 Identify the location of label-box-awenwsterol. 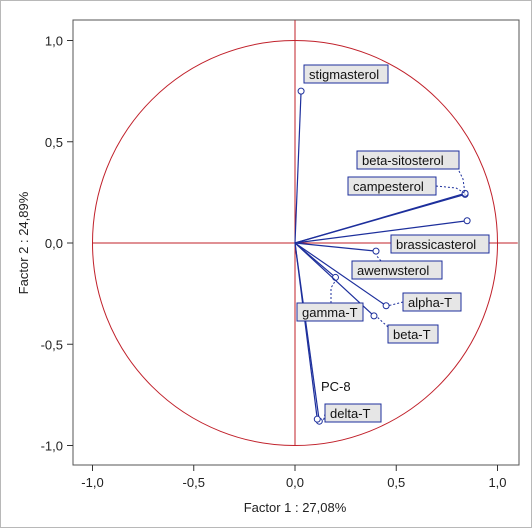
(397, 270).